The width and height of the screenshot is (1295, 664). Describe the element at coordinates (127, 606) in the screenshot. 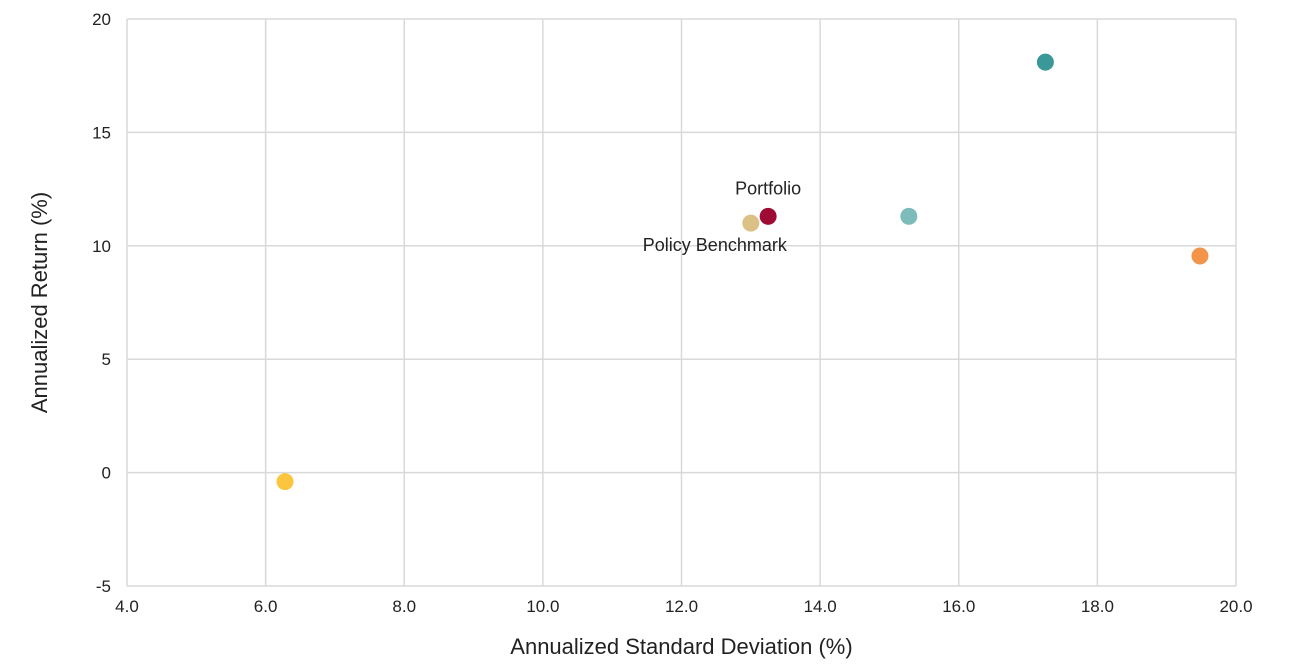

I see `x-tick-label: 4.0` at that location.